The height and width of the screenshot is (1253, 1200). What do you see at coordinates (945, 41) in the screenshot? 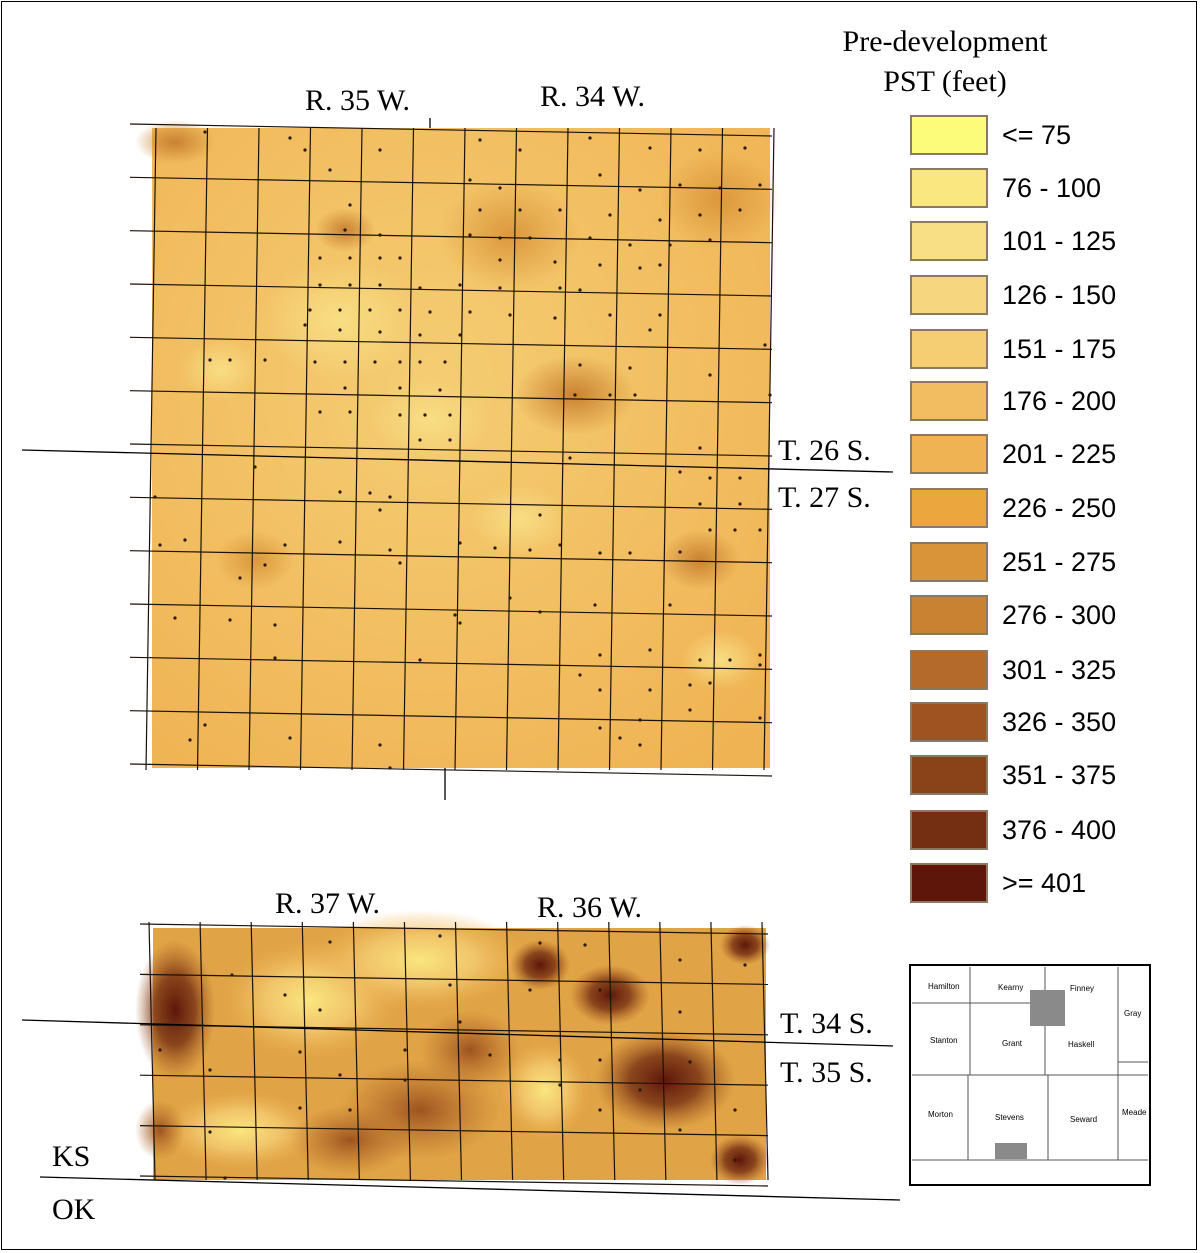
I see `legend-title-line1: Pre-development` at bounding box center [945, 41].